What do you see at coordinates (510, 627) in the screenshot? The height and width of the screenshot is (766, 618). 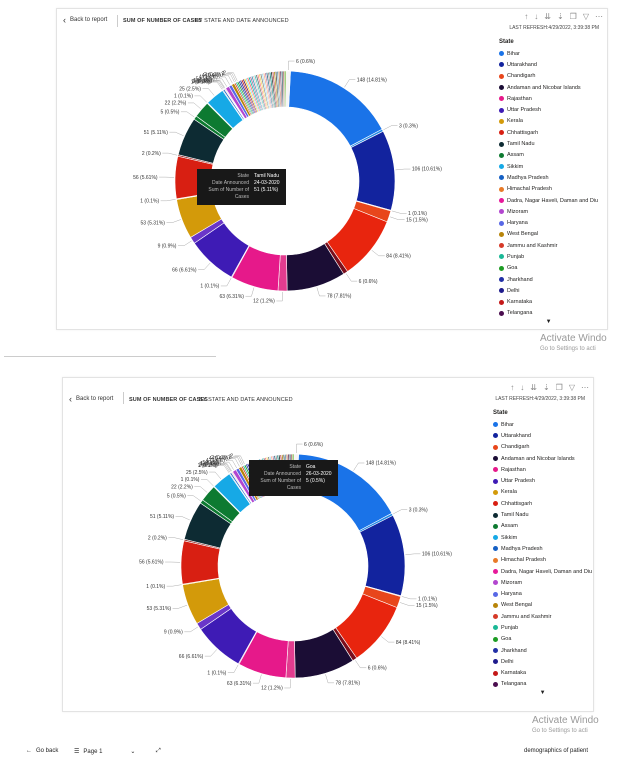 I see `legend-label: Punjab` at bounding box center [510, 627].